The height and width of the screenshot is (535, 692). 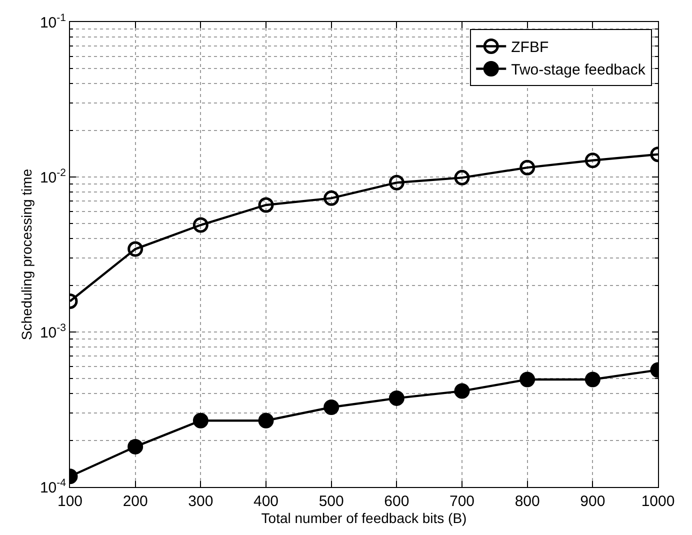 What do you see at coordinates (593, 501) in the screenshot?
I see `x-tick-label: 900` at bounding box center [593, 501].